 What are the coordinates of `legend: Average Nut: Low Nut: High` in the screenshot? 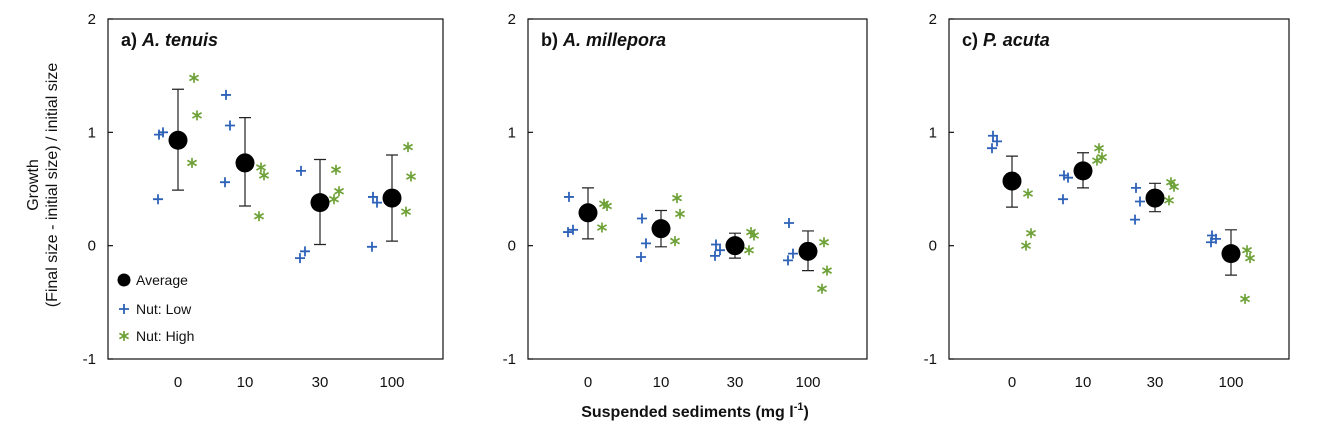 It's located at (155, 308).